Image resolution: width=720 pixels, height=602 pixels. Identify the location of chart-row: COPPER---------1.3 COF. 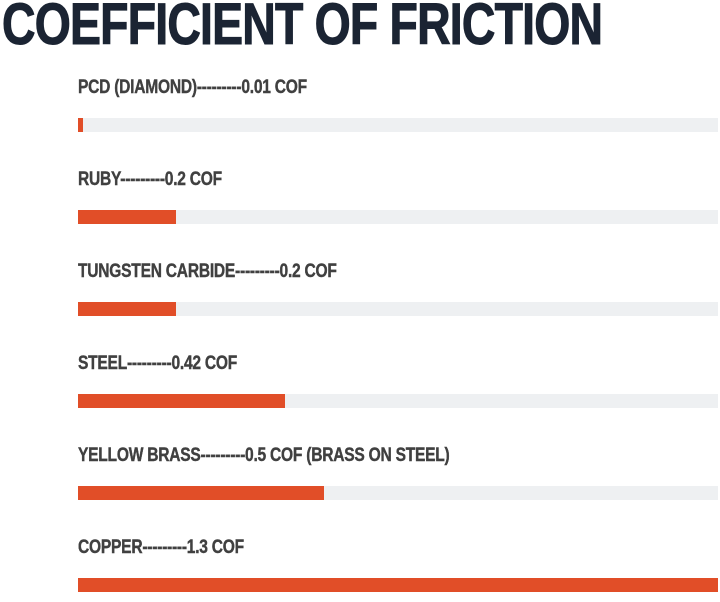
(398, 564).